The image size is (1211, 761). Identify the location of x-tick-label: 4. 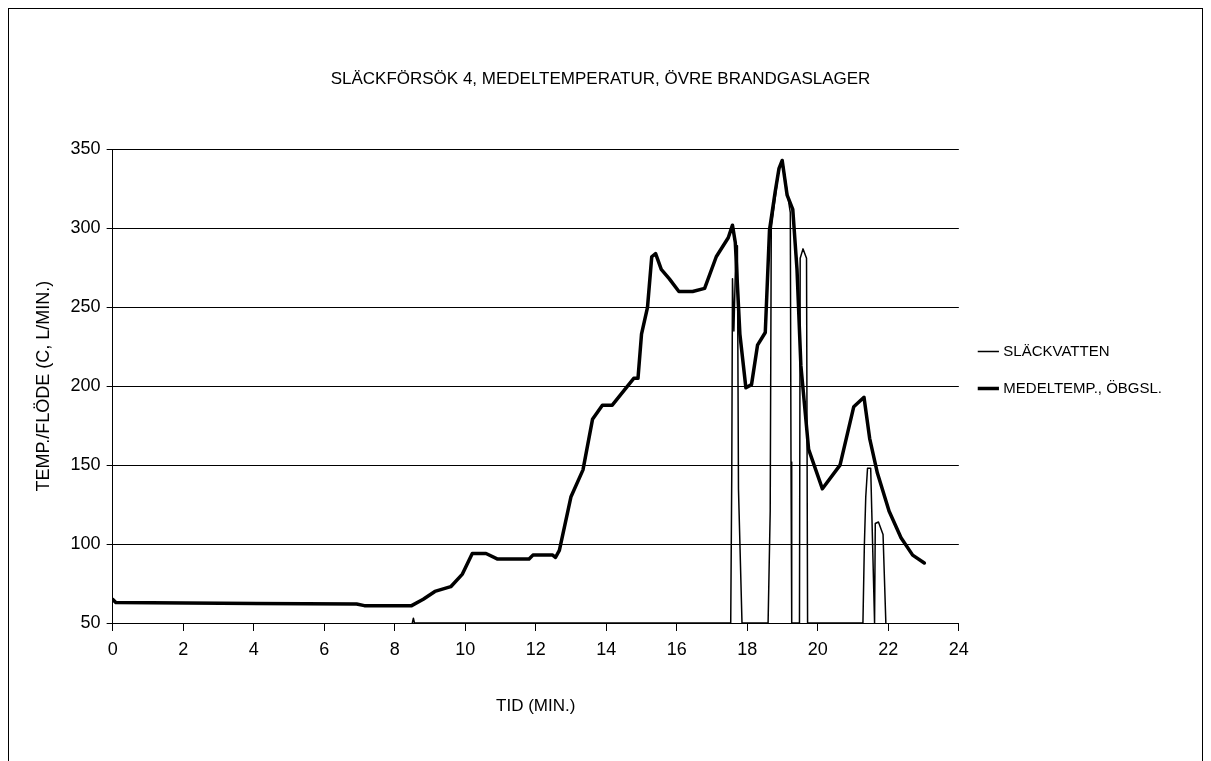
(253, 648).